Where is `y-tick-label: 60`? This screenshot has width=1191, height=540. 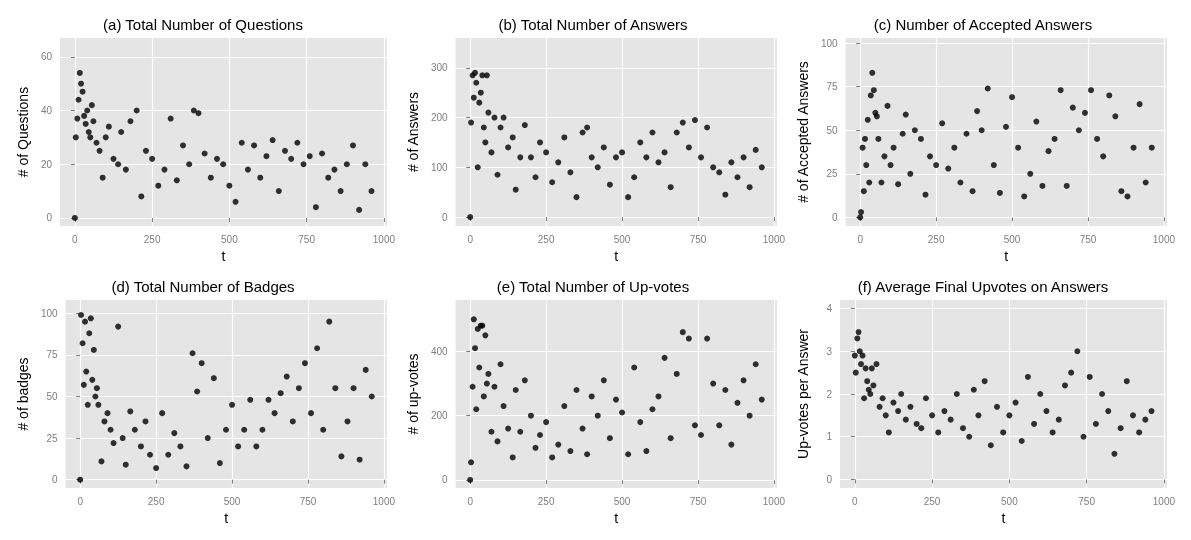
y-tick-label: 60 is located at coordinates (46, 57).